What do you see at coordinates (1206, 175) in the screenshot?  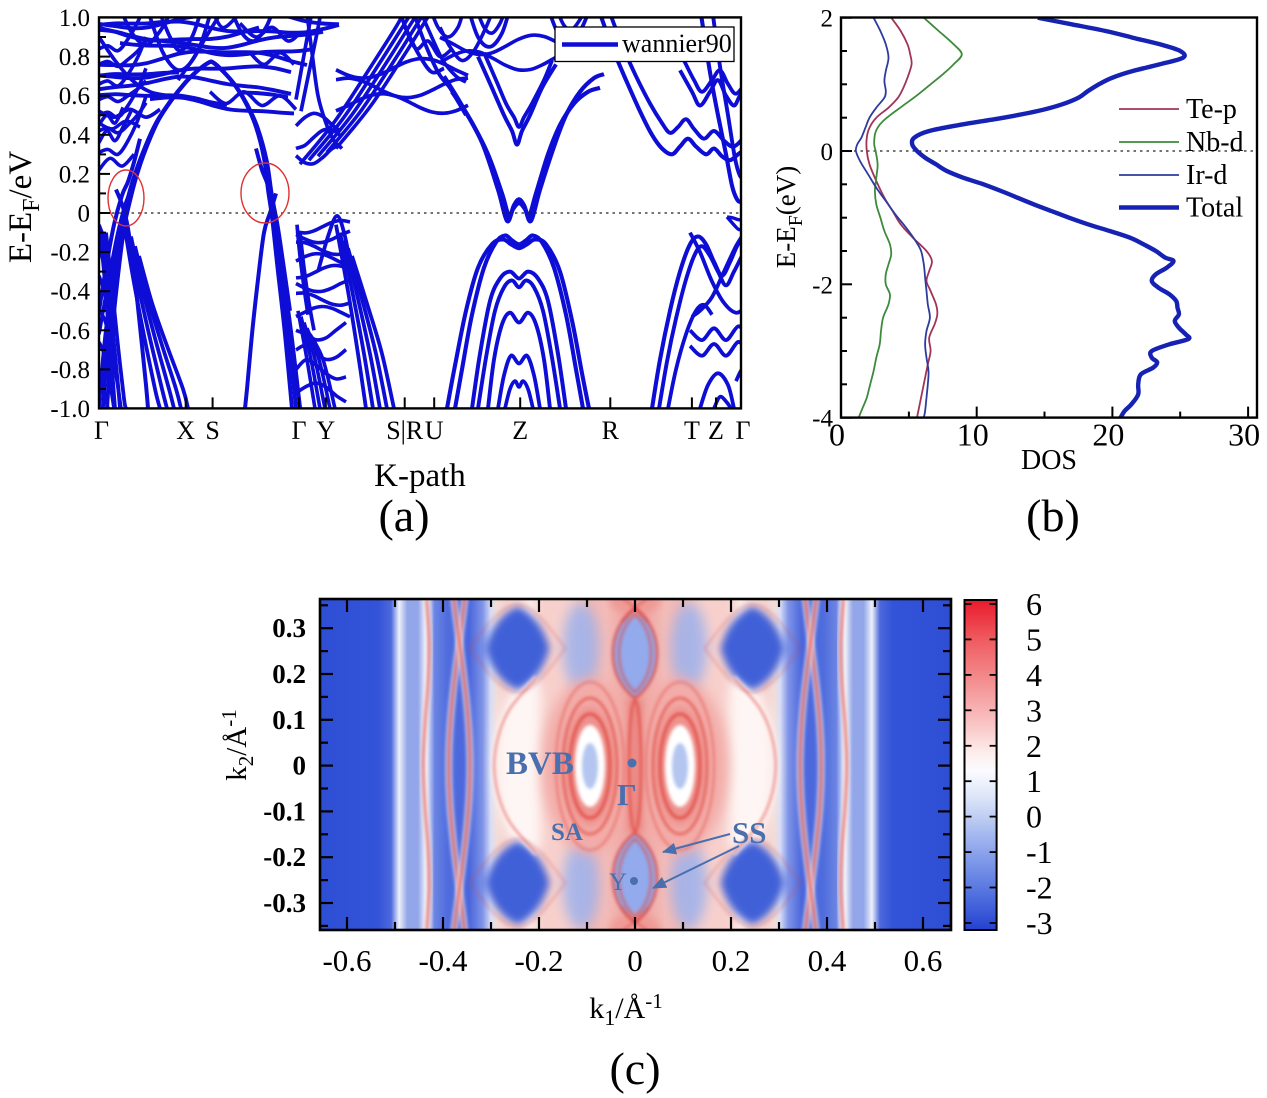 I see `svg-text: Ir-d` at bounding box center [1206, 175].